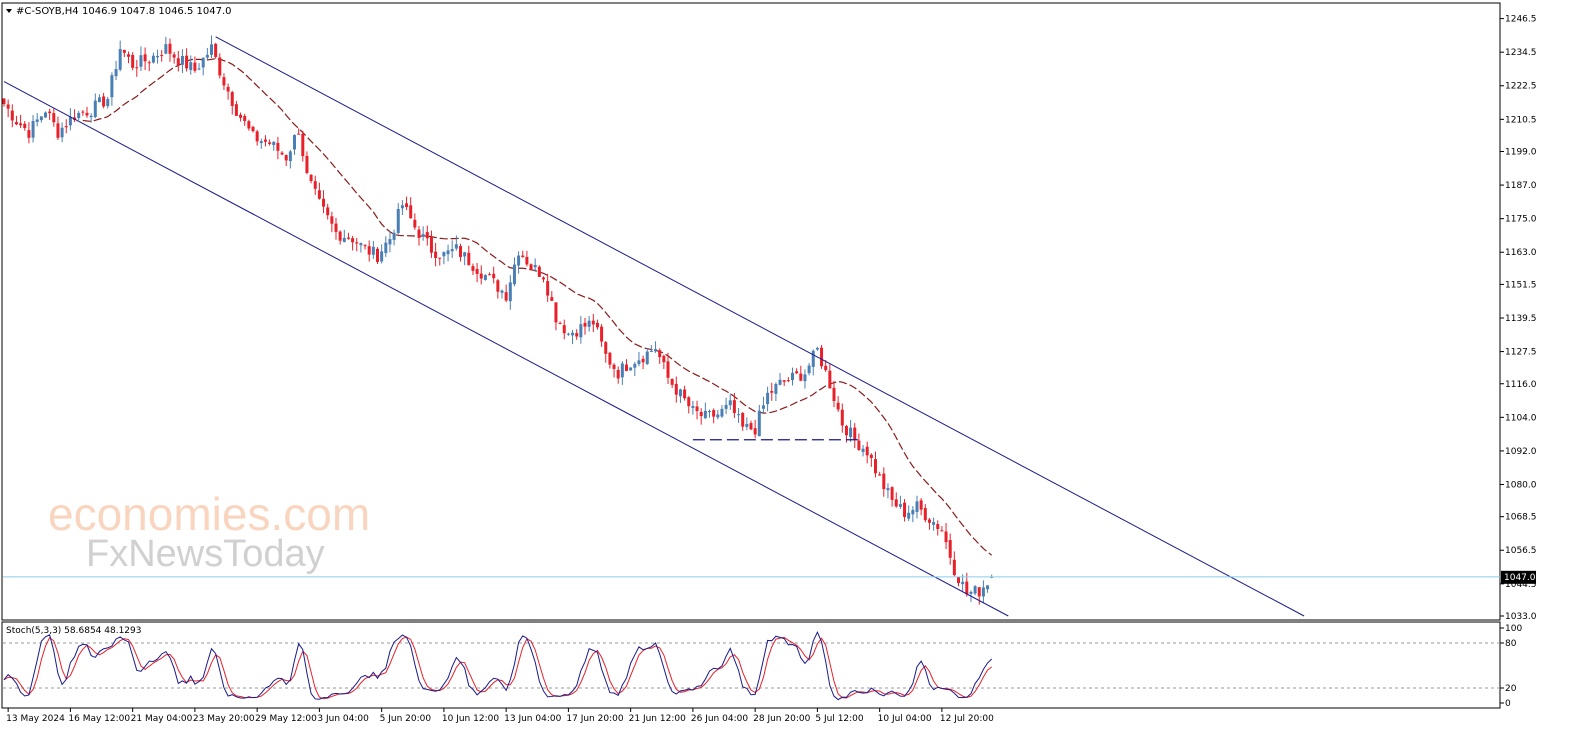  What do you see at coordinates (9, 11) in the screenshot?
I see `dropdown-triangle-icon` at bounding box center [9, 11].